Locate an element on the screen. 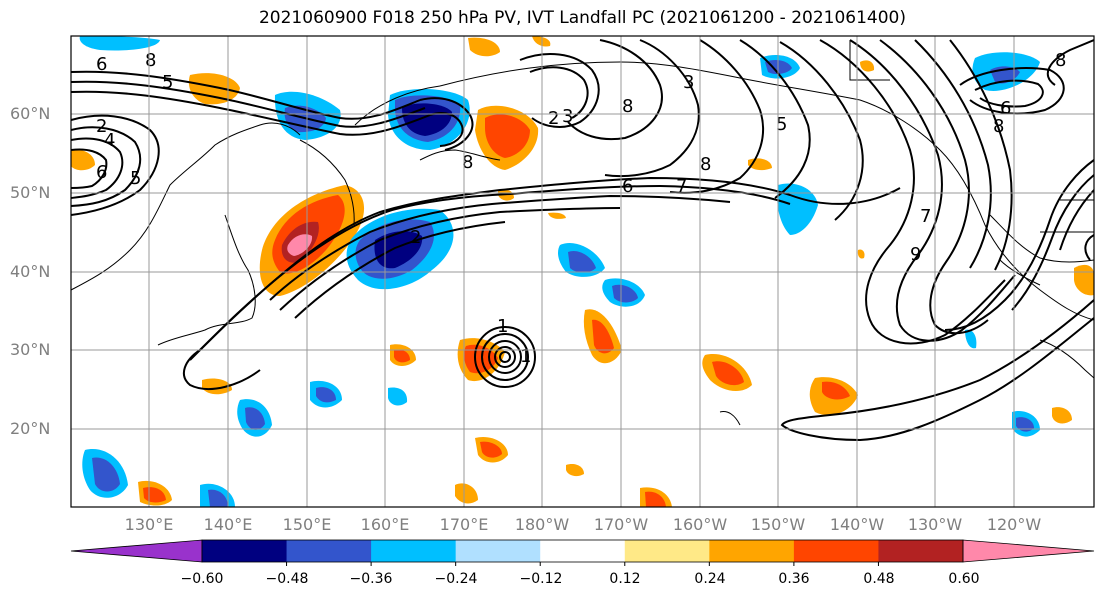 This screenshot has height=601, width=1105. lat-label: 30°N is located at coordinates (30, 349).